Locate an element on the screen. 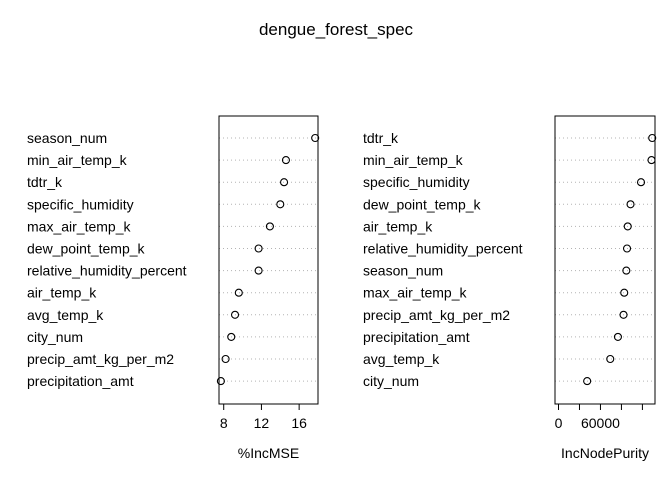  incmse-category-label: relative_humidity_percent is located at coordinates (107, 271).